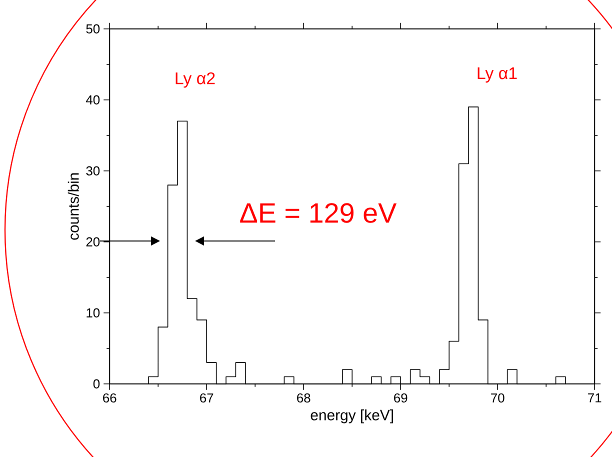  I want to click on x-tick-label: 69, so click(401, 398).